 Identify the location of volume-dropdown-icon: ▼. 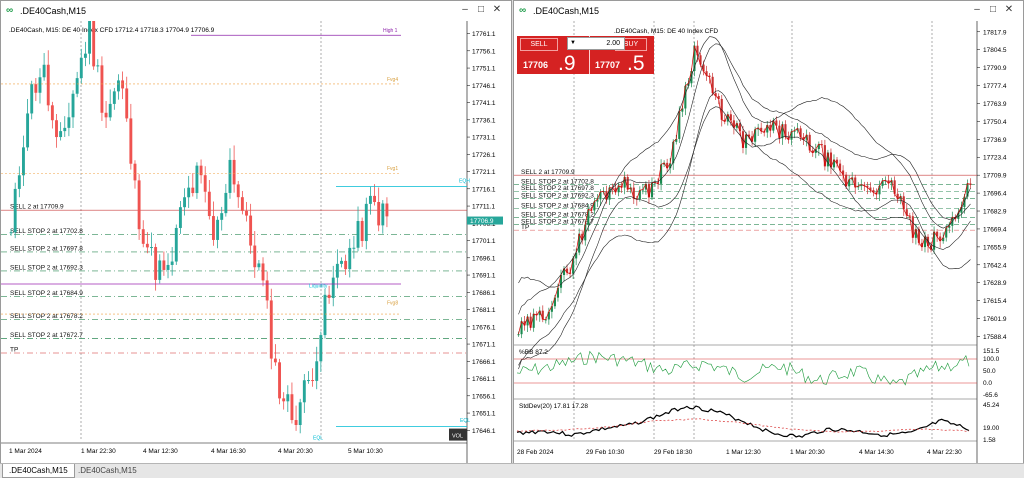
(573, 43).